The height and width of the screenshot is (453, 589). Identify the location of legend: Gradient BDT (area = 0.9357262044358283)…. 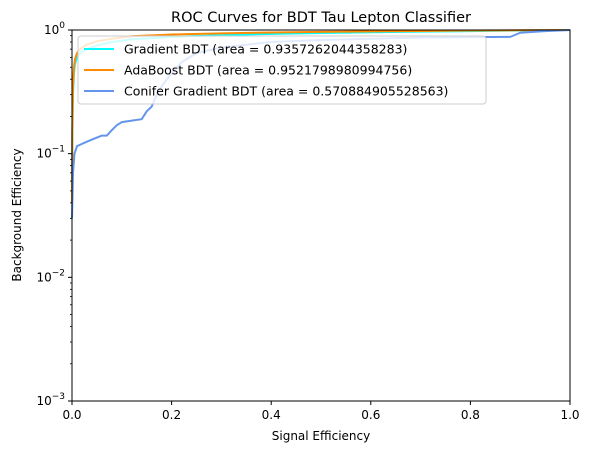
(282, 70).